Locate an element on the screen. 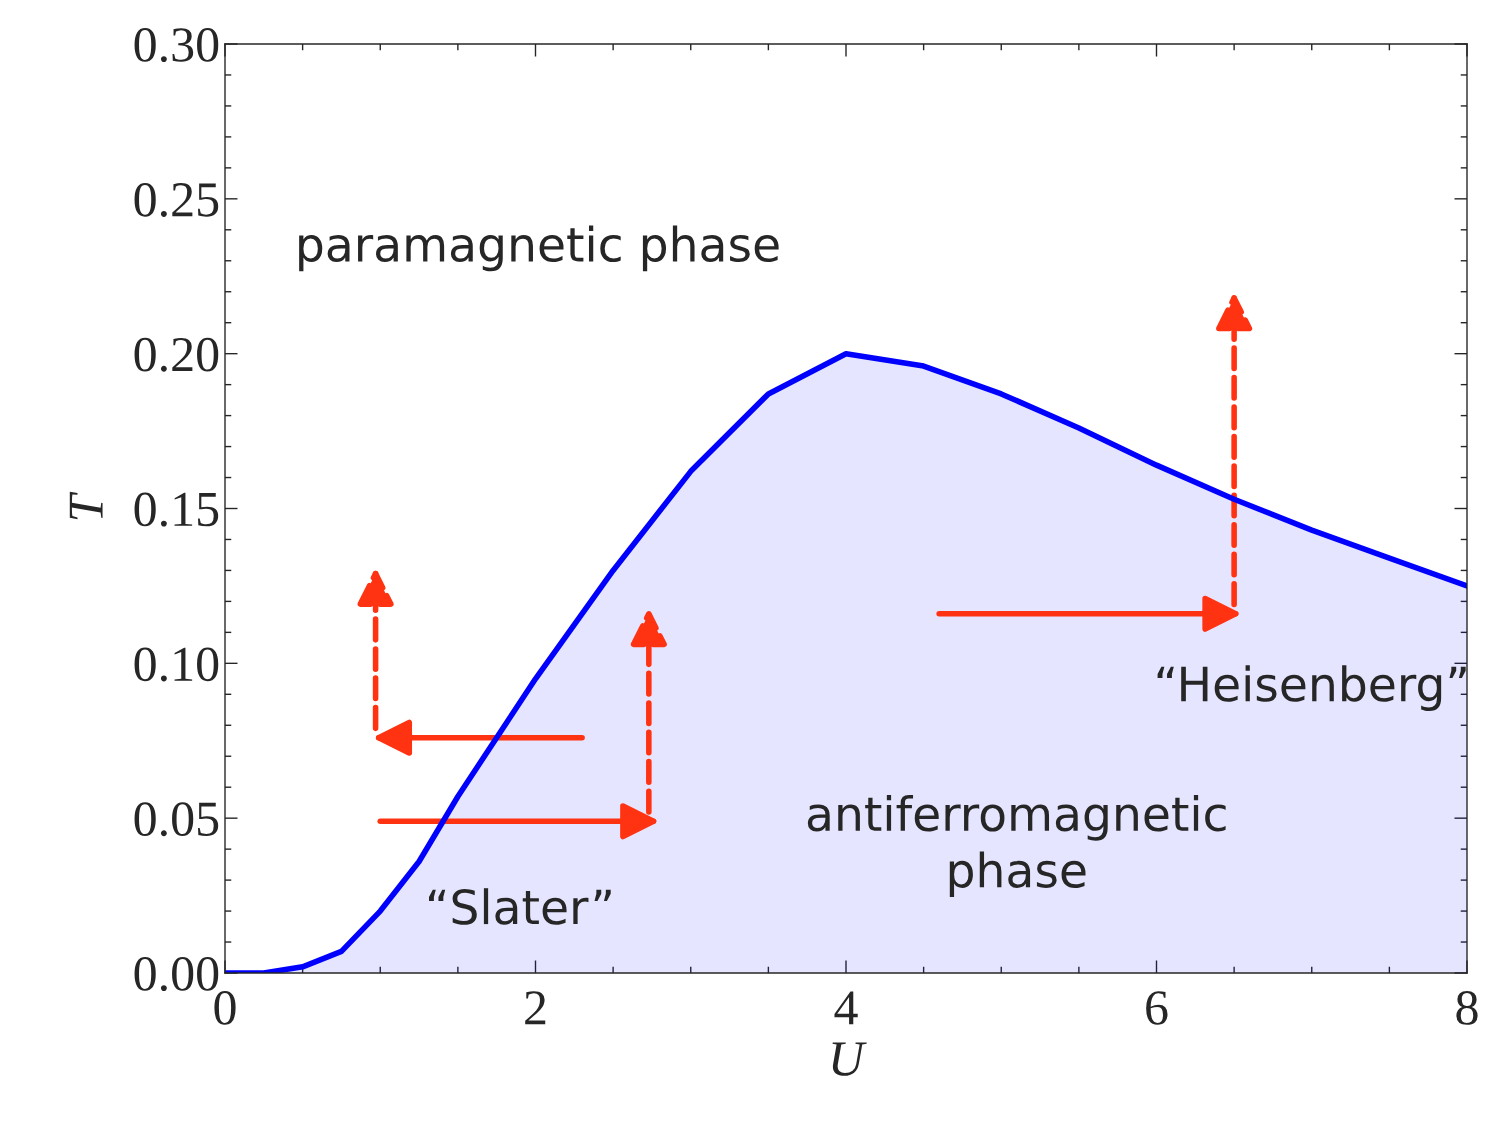  annotation: “Heisenberg” is located at coordinates (1311, 688).